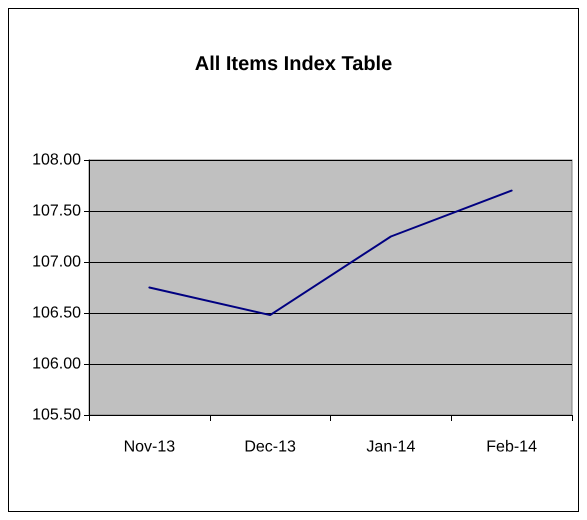  What do you see at coordinates (270, 447) in the screenshot?
I see `x-tick-label: Dec-13` at bounding box center [270, 447].